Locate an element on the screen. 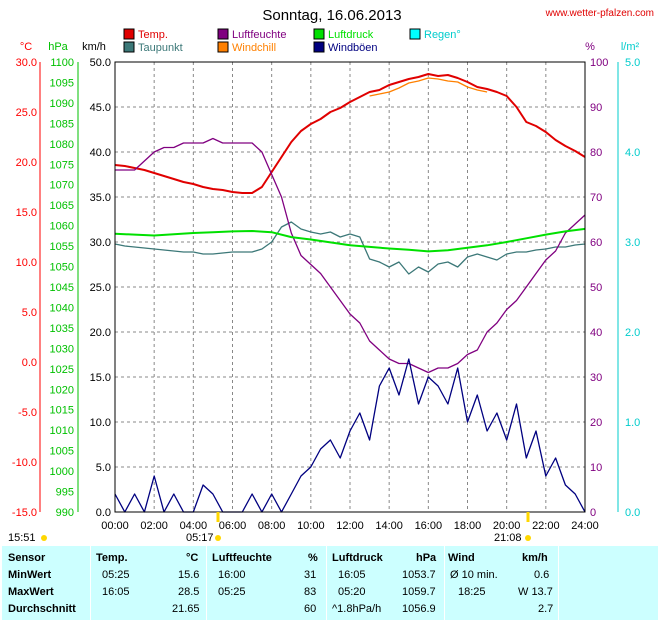 This screenshot has height=620, width=658. time-markers: 15:51 05:17 21:08 is located at coordinates (269, 528).